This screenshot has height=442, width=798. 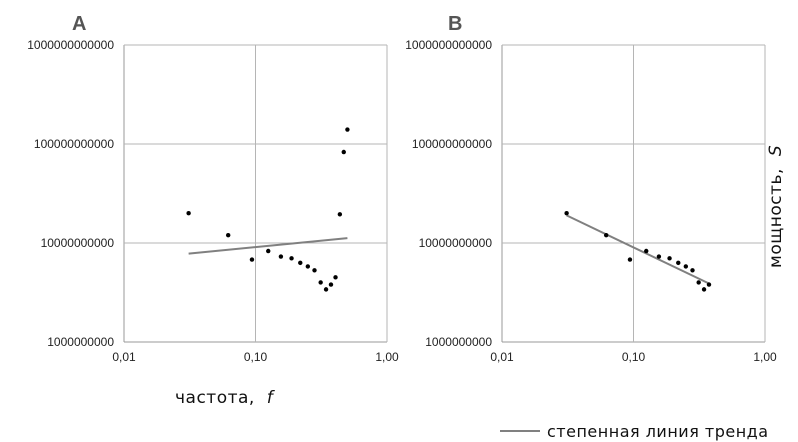 What do you see at coordinates (638, 249) in the screenshot?
I see `trend-line-b` at bounding box center [638, 249].